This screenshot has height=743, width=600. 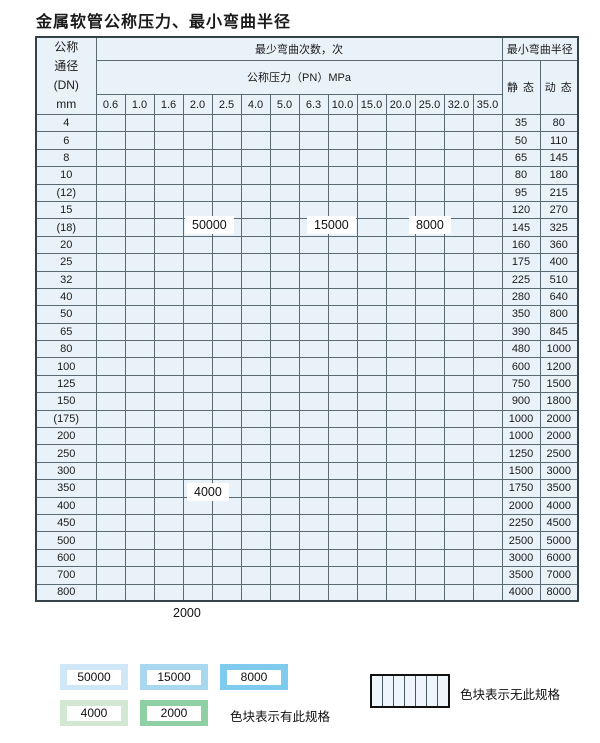 I want to click on cell-dn: 6, so click(x=66, y=140).